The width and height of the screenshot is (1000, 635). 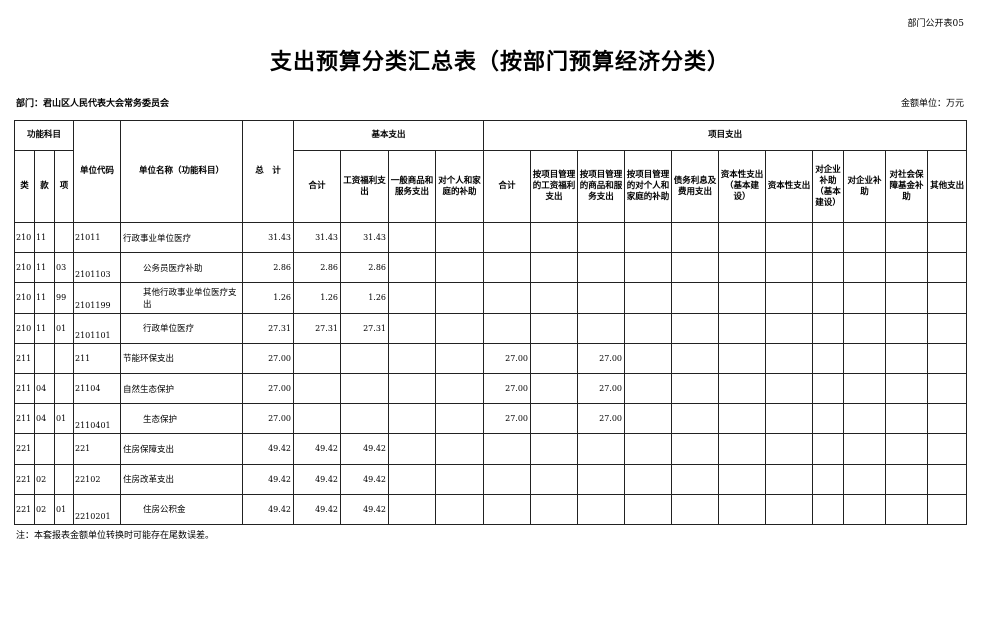 What do you see at coordinates (695, 186) in the screenshot?
I see `header-project-col: 债务利息及费用支出` at bounding box center [695, 186].